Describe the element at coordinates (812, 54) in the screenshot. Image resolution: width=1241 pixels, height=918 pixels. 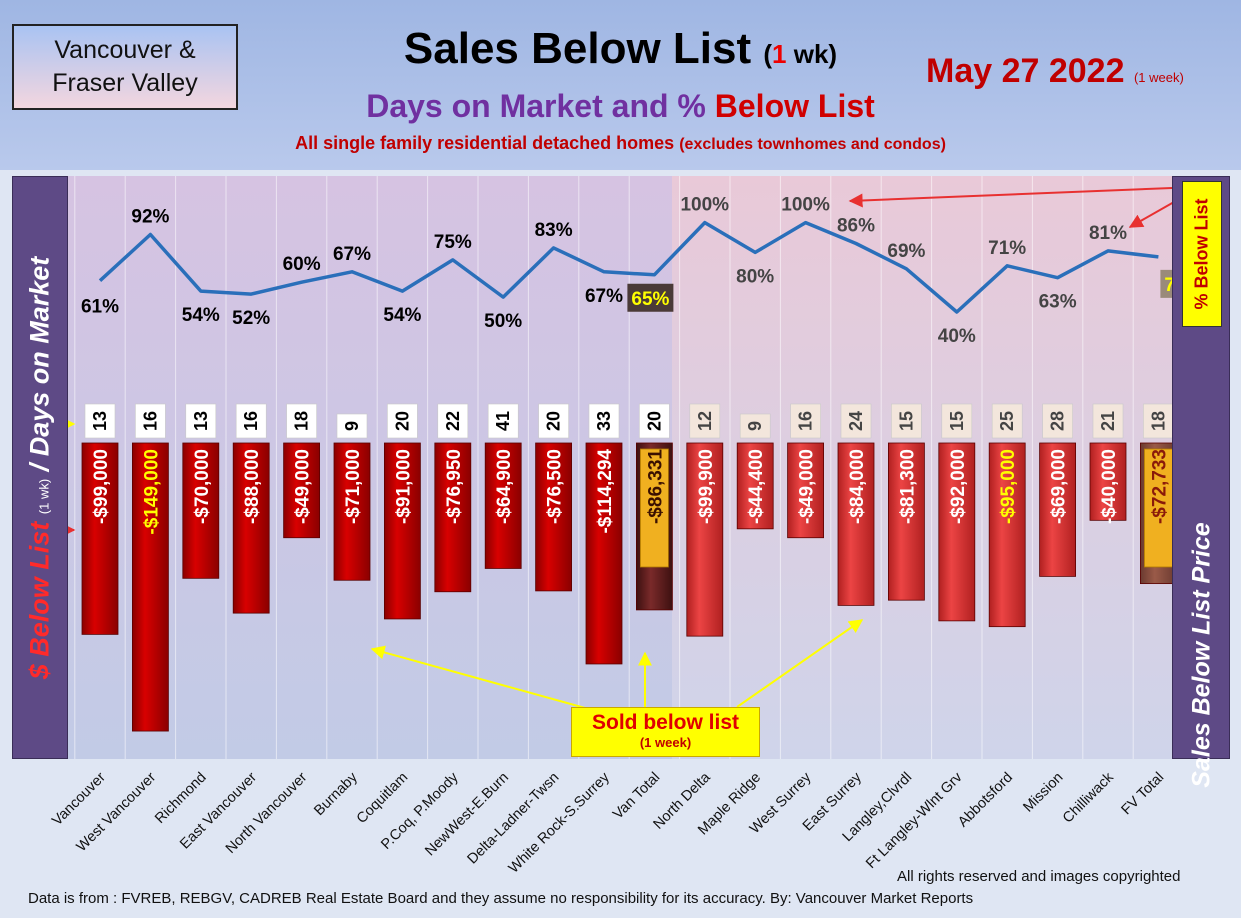
I see `title-rest: wk)` at that location.